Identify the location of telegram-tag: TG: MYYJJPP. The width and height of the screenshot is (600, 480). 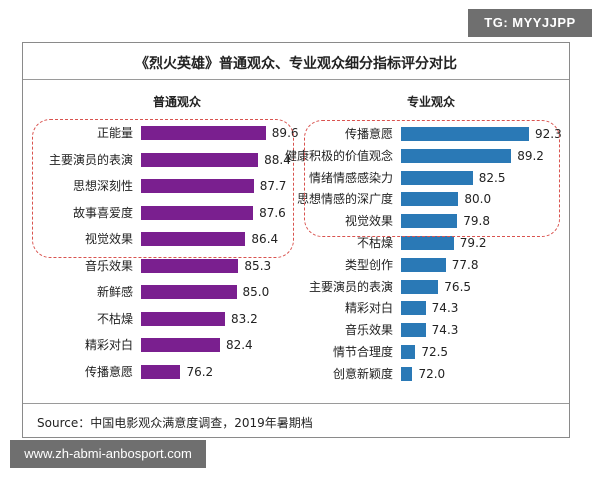
(530, 23).